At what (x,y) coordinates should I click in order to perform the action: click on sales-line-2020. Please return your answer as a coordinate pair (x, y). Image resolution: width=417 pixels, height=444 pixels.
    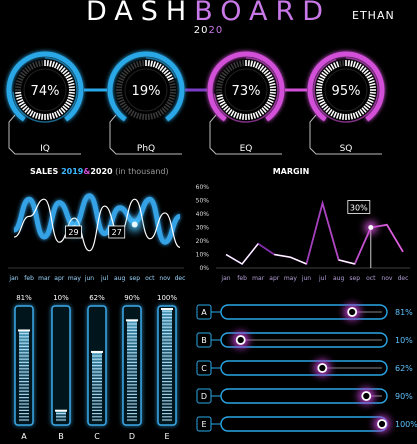
    Looking at the image, I should click on (97, 225).